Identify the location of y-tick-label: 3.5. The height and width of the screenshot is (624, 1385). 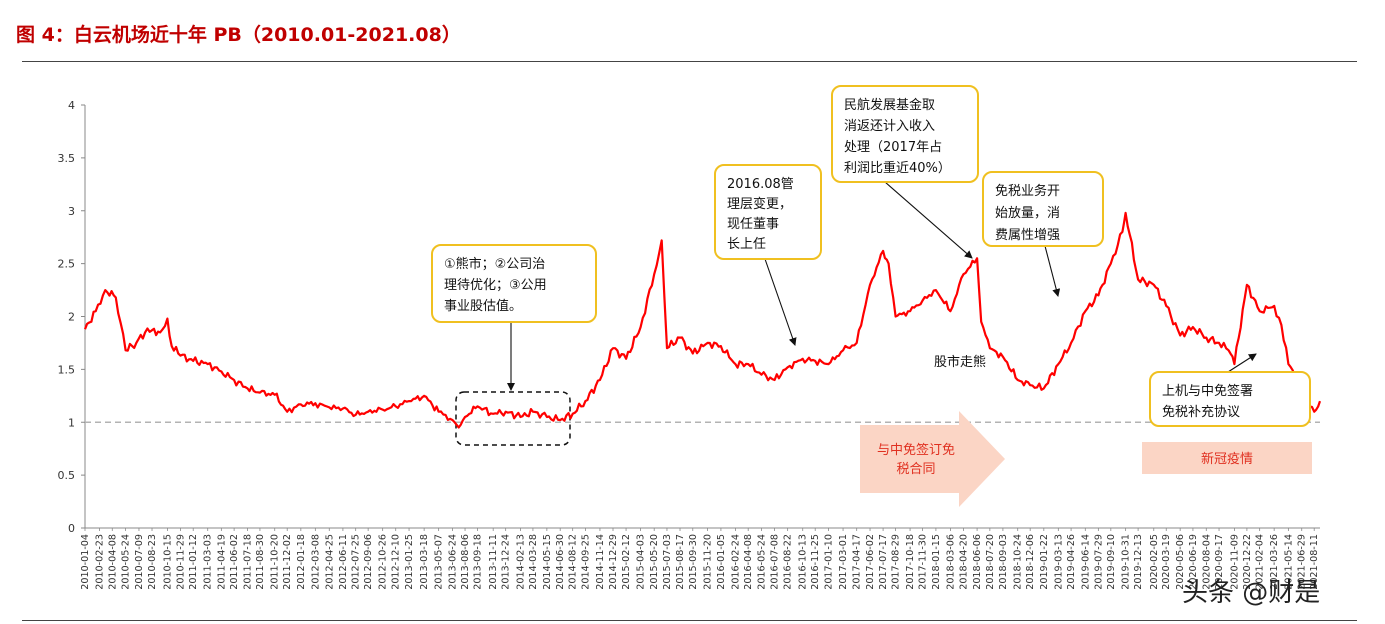
(67, 158).